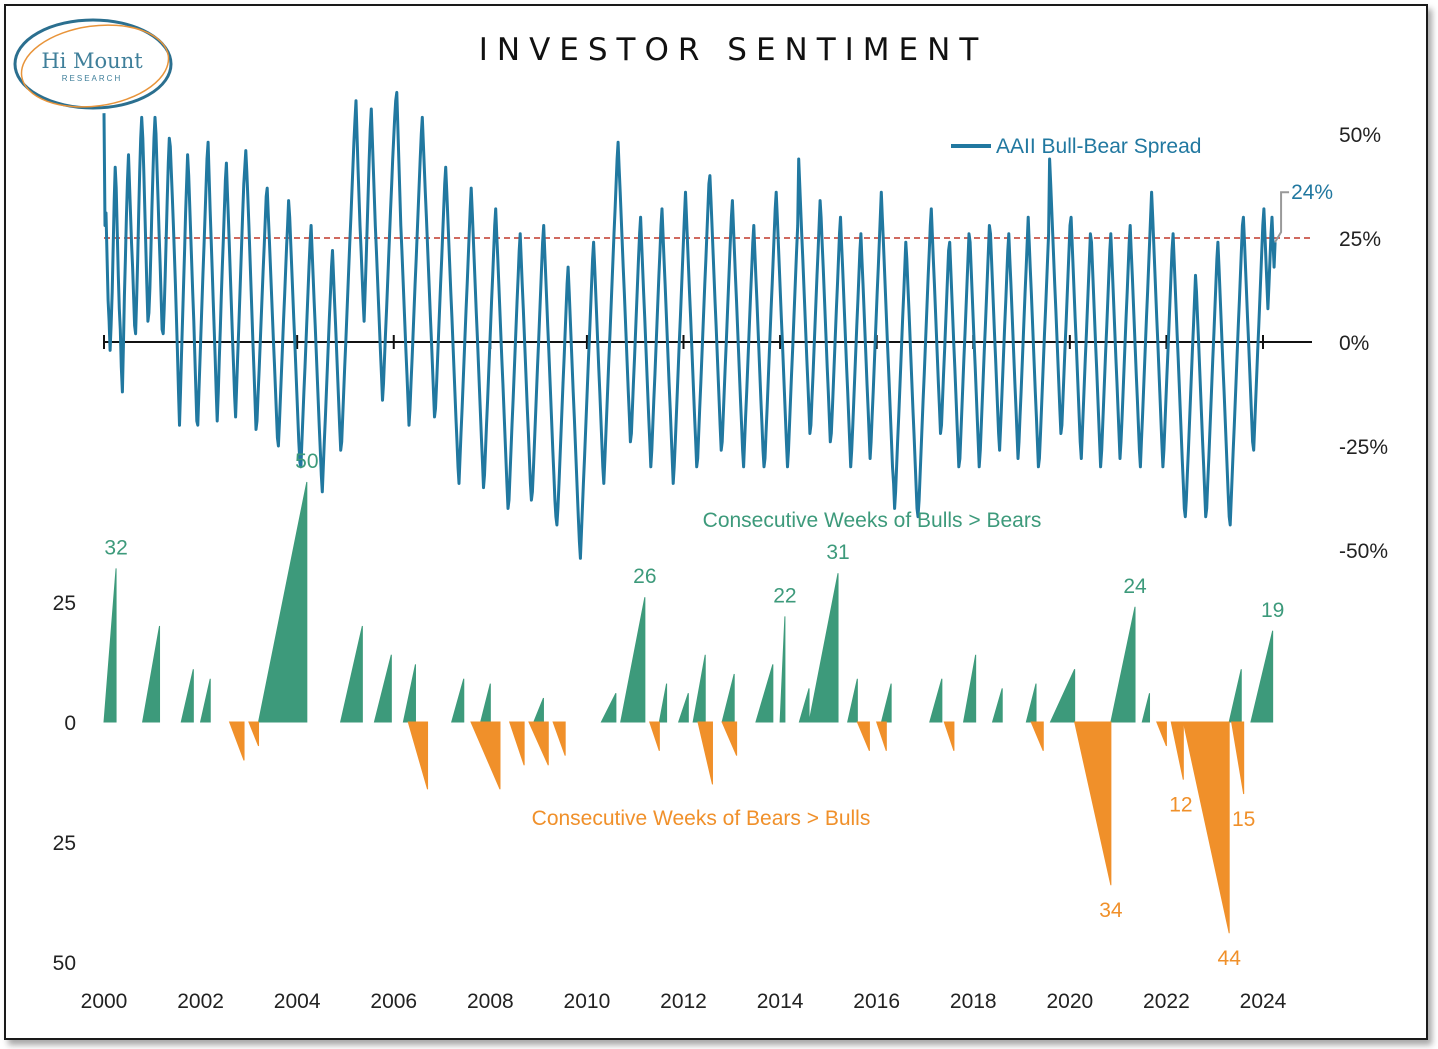 This screenshot has width=1438, height=1049. Describe the element at coordinates (1111, 910) in the screenshot. I see `bear-streak-label: 34` at that location.